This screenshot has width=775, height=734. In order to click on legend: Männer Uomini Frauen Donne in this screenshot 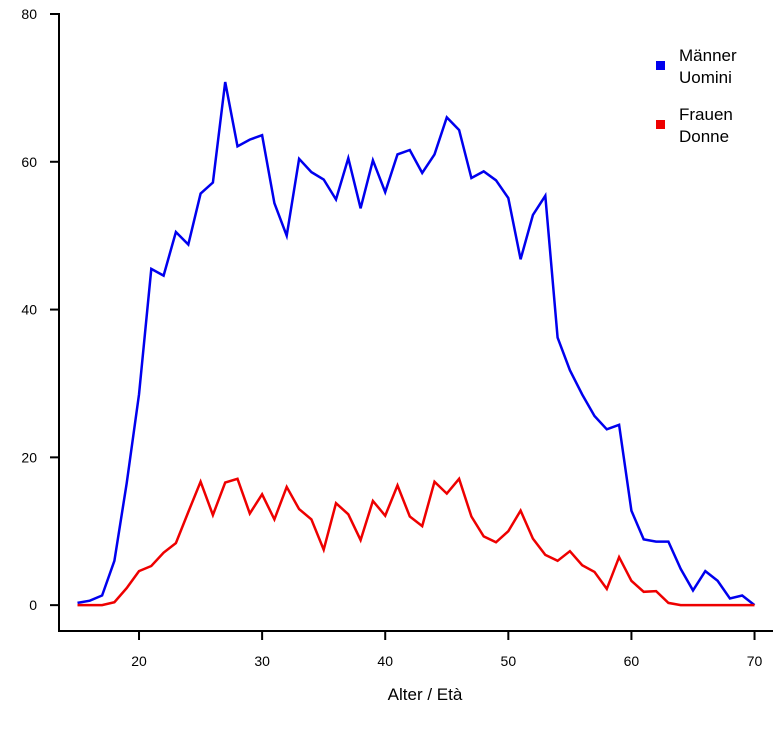, I will do `click(696, 96)`.